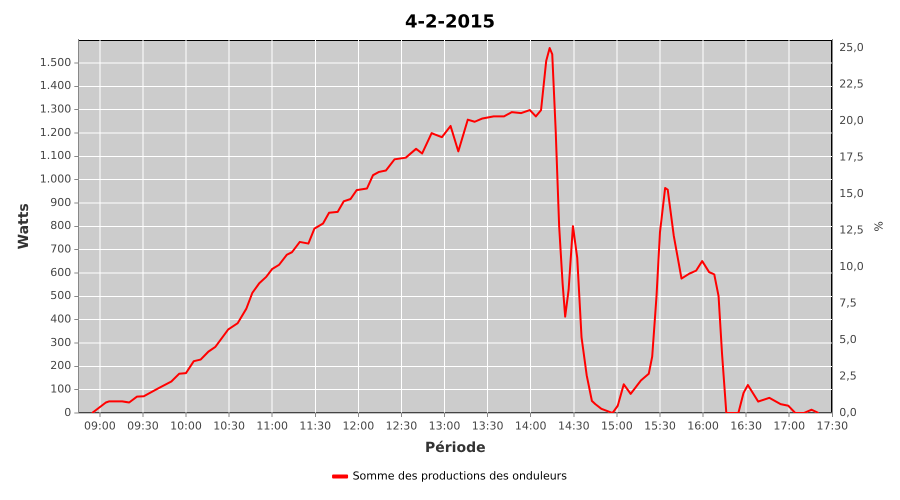 The width and height of the screenshot is (900, 500). Describe the element at coordinates (848, 375) in the screenshot. I see `y2-tick-label: 2,5` at that location.